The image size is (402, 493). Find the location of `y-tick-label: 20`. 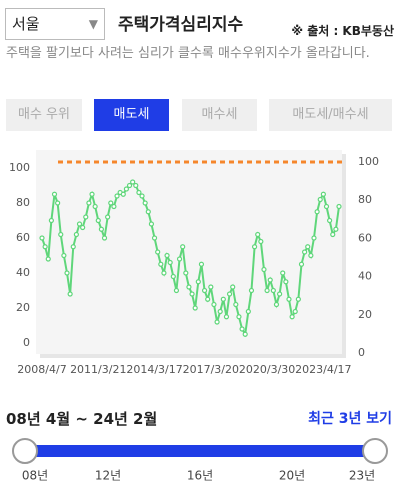

y-tick-label: 20 is located at coordinates (23, 307).